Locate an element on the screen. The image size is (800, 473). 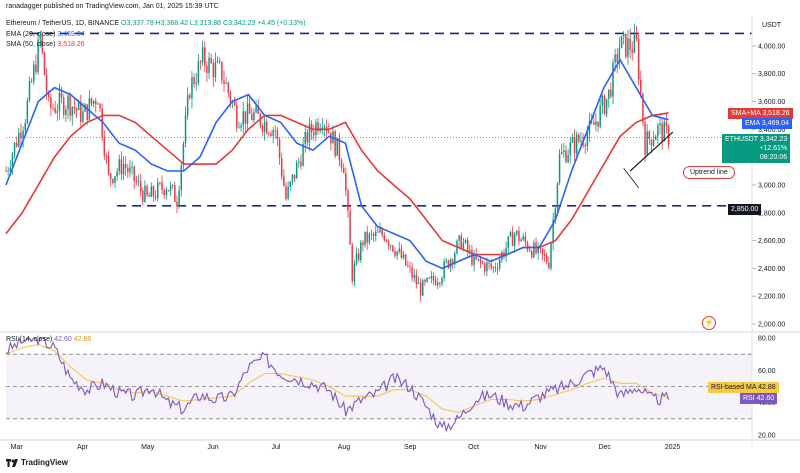
price-tick-label: 2,200.00 is located at coordinates (771, 297).